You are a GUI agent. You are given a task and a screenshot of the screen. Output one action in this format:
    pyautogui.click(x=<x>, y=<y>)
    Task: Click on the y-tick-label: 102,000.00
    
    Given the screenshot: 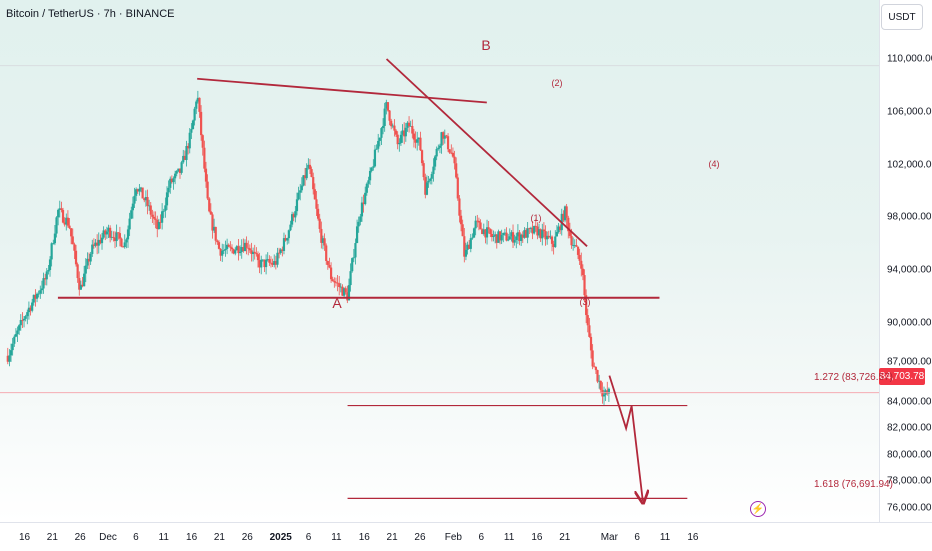 What is the action you would take?
    pyautogui.click(x=909, y=165)
    